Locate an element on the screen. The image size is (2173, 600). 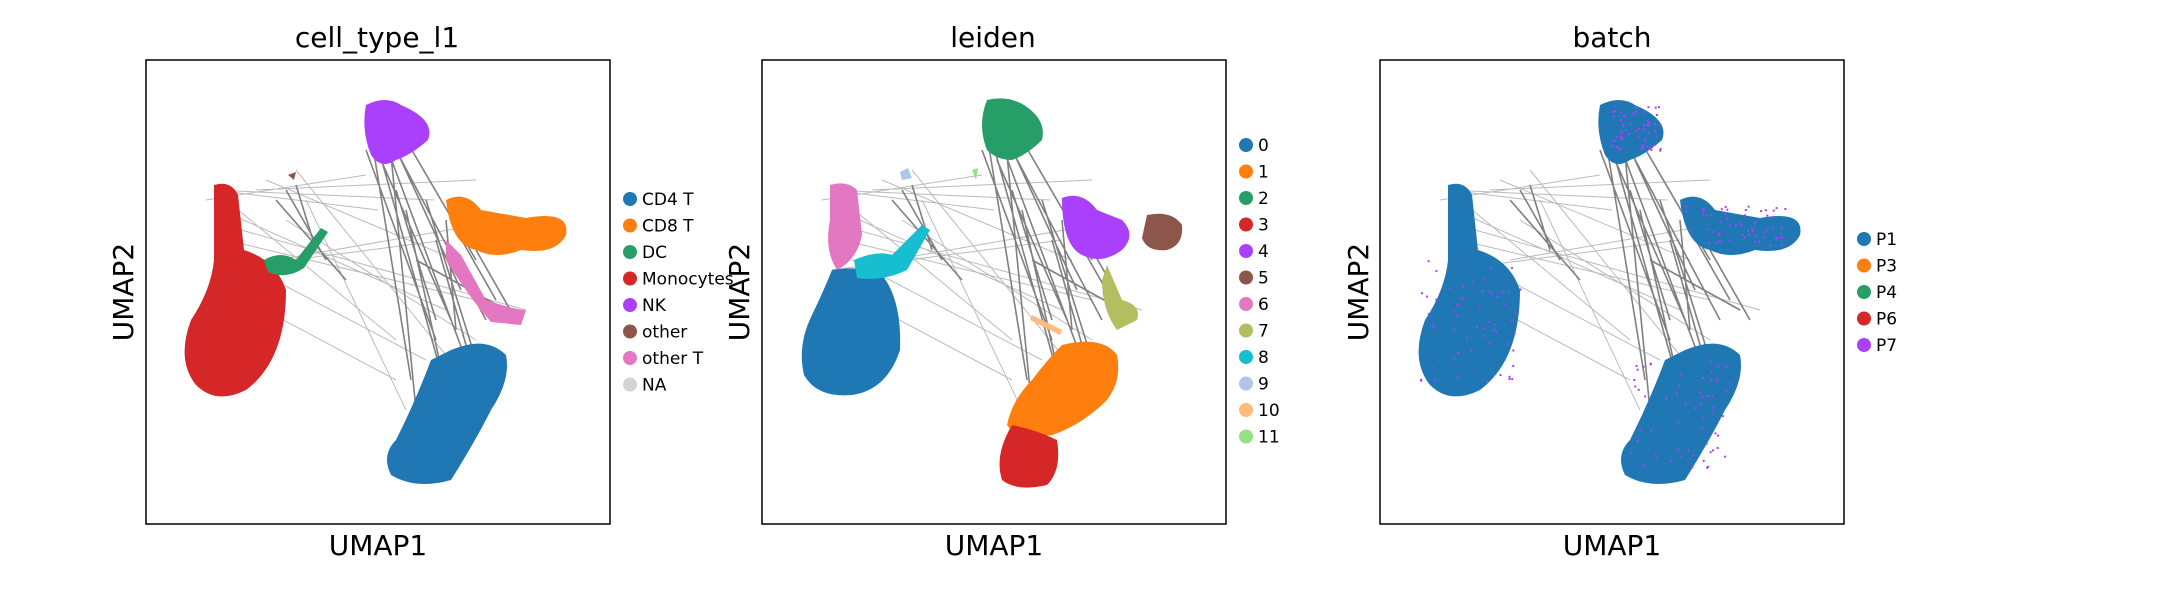
legend-label: NA is located at coordinates (654, 386).